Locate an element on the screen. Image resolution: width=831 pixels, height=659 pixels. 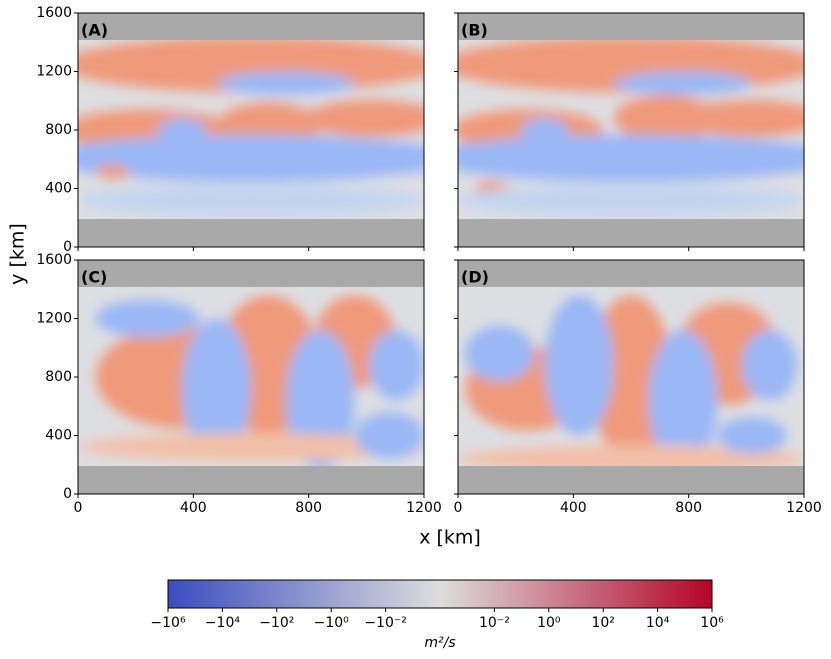
colorbar-tick-label: 10² is located at coordinates (602, 623).